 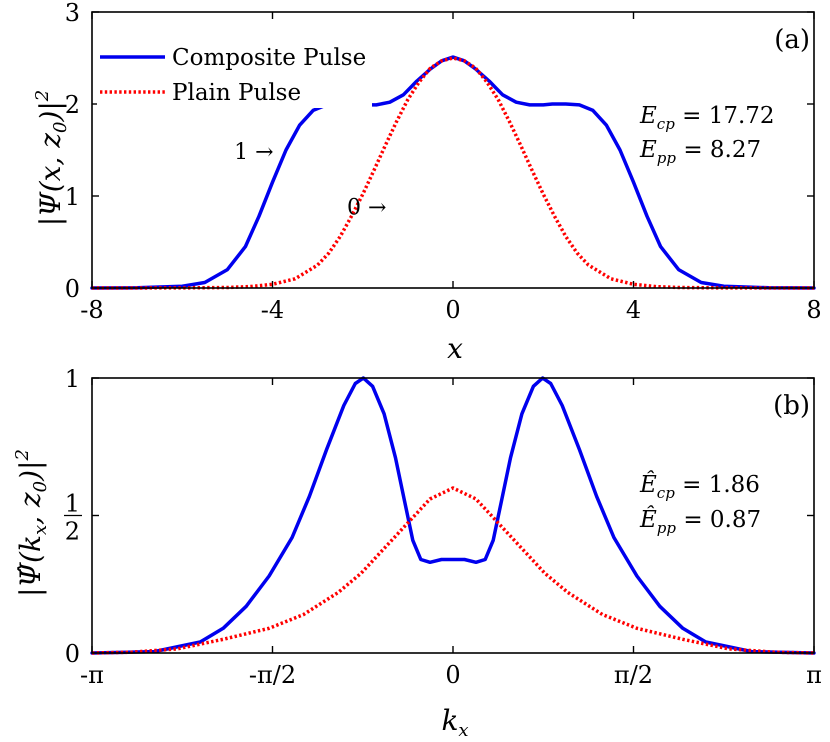 I want to click on panel-b-y-axis-label: |Ψ̂(kx, z0)|2, so click(x=31, y=523).